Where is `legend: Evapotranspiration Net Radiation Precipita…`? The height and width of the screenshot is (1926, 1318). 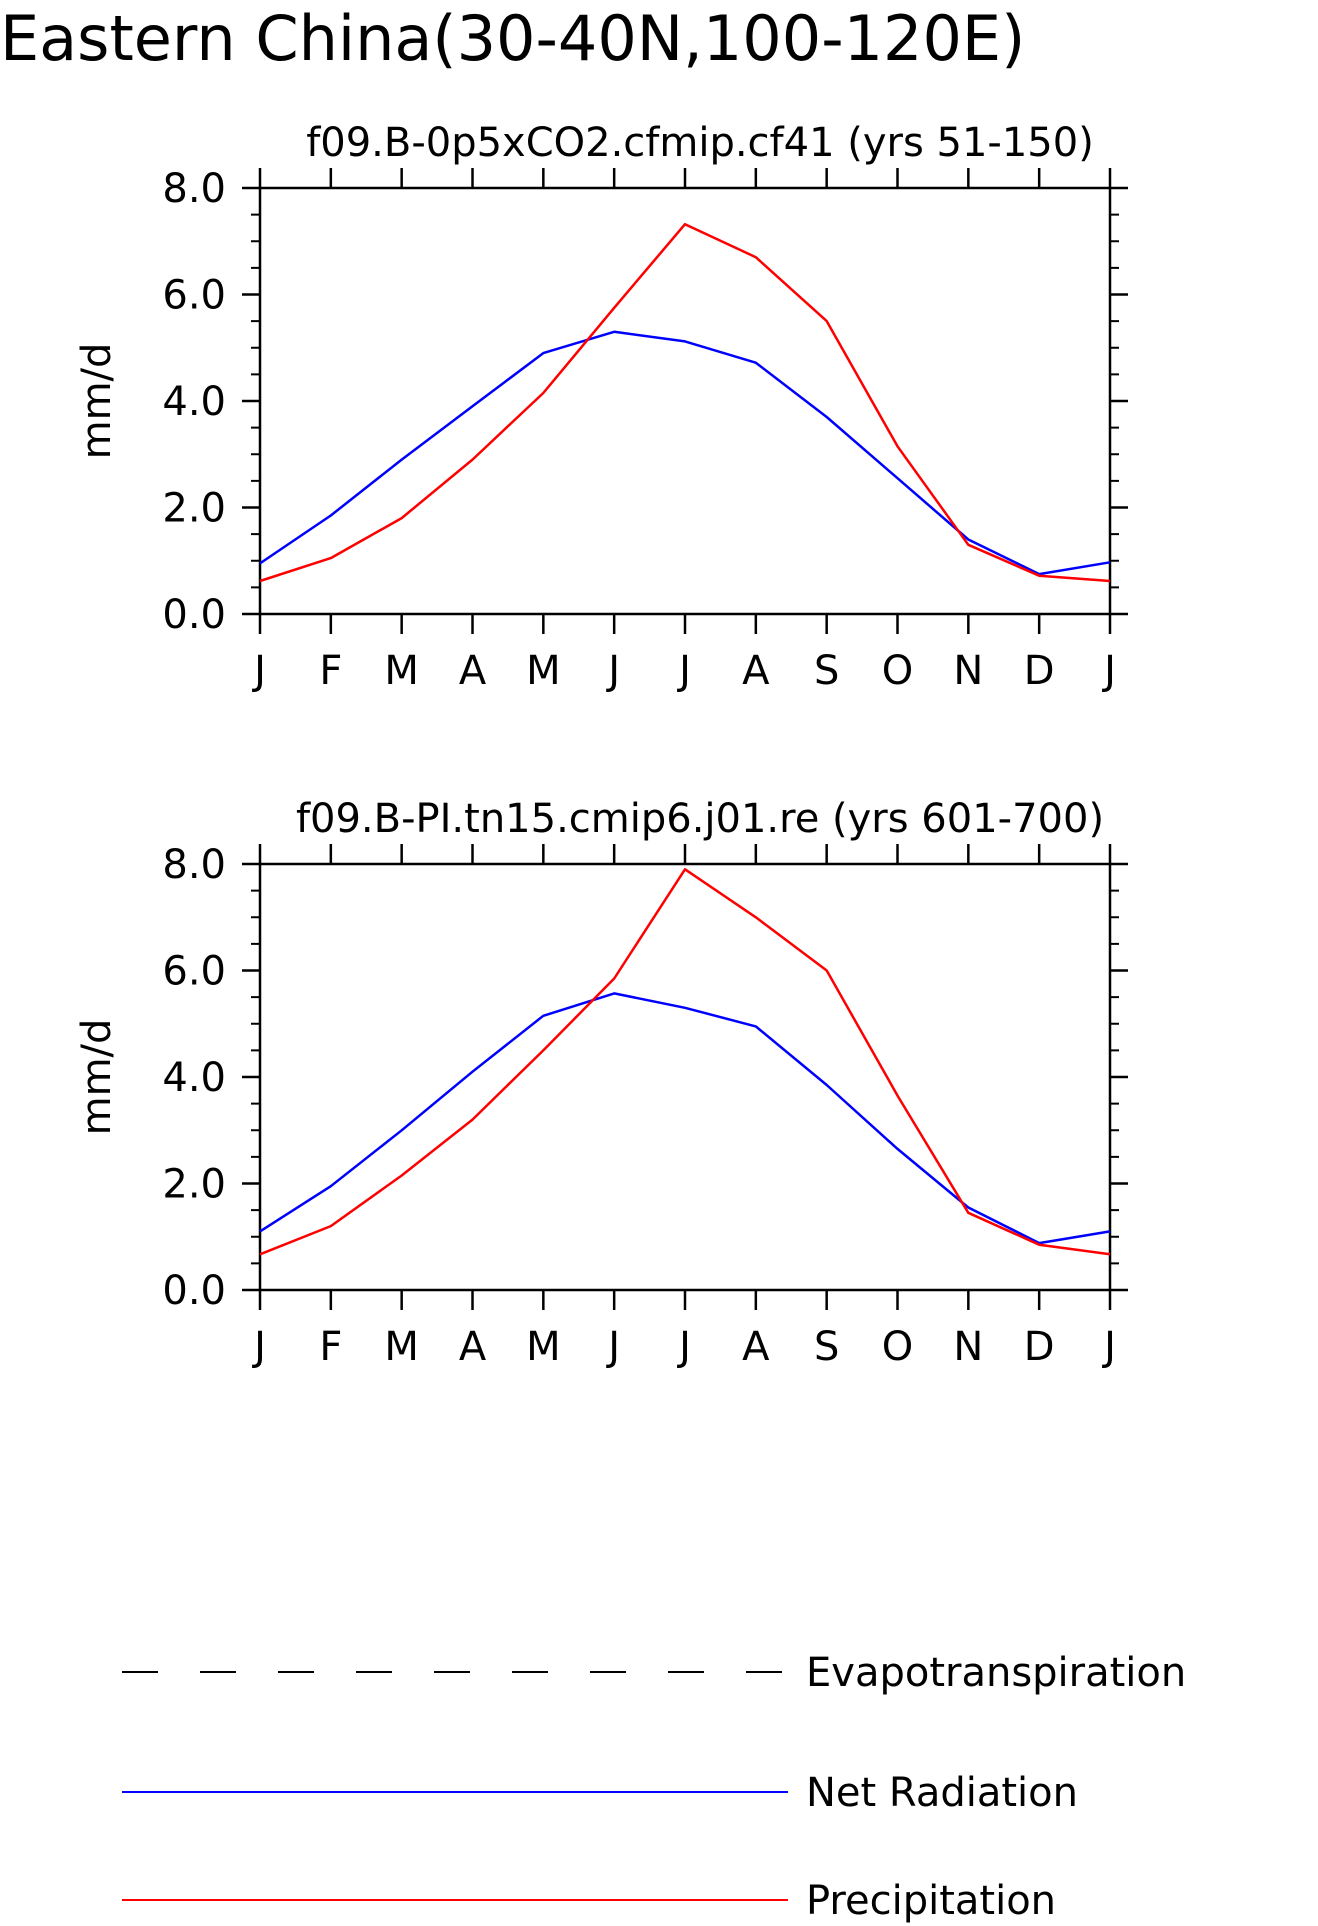
legend: Evapotranspiration Net Radiation Precipita… is located at coordinates (654, 1787).